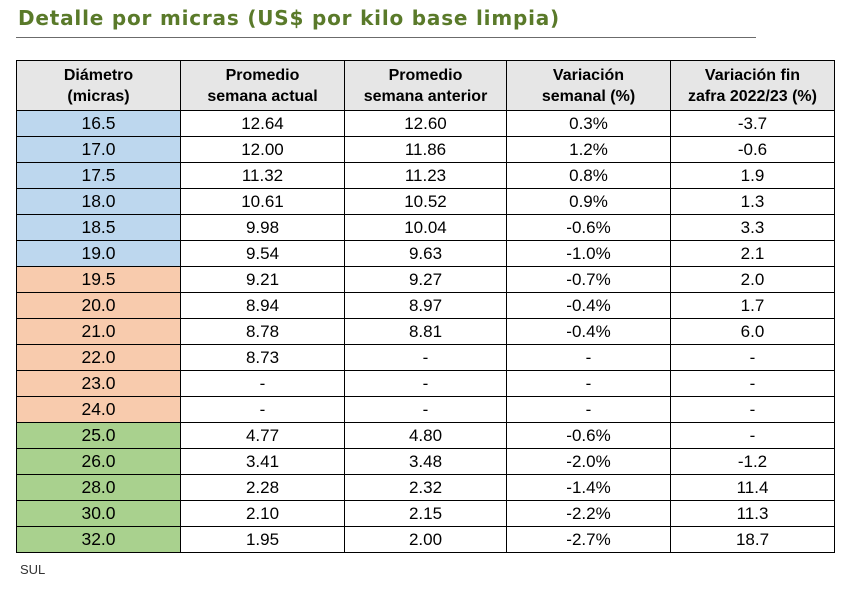 This screenshot has width=854, height=590. I want to click on table-row: 22.0 8.73- - -, so click(425, 357).